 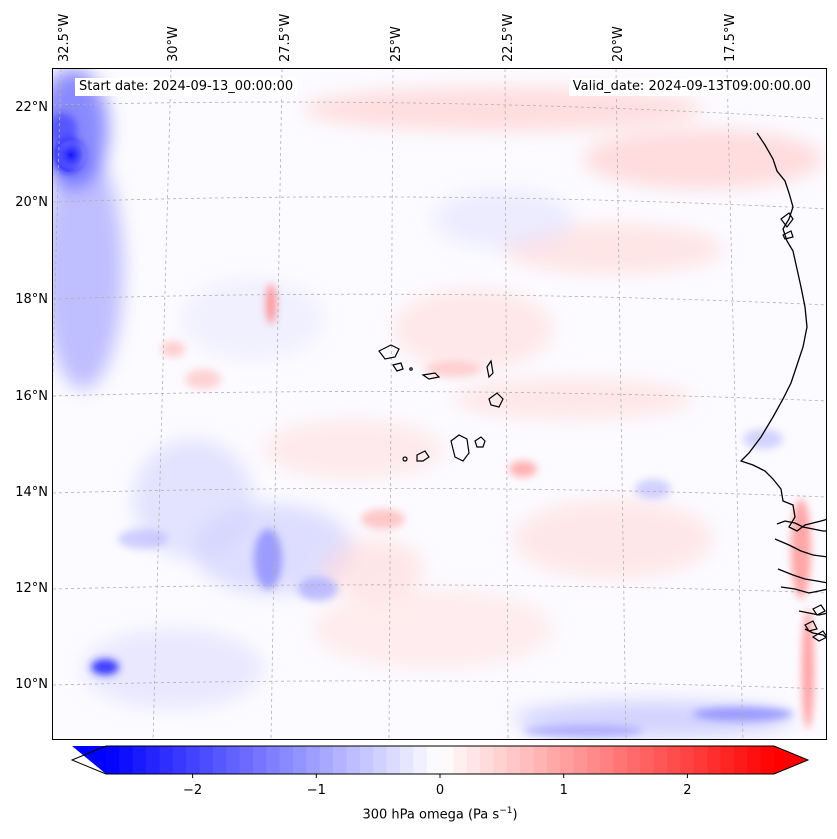 I want to click on lat-tick-label: 22°N, so click(x=31, y=107).